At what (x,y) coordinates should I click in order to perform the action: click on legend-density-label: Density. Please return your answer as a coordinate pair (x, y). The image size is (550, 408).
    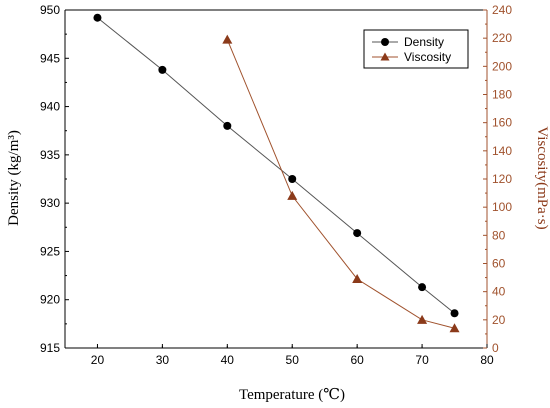
    Looking at the image, I should click on (424, 42).